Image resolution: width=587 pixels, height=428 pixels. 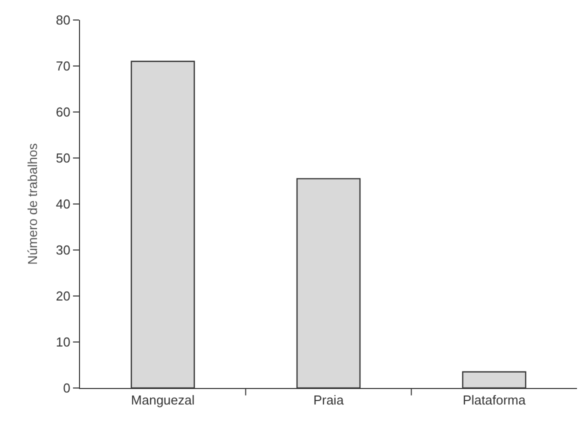 What do you see at coordinates (63, 250) in the screenshot?
I see `y-tick-label: 30` at bounding box center [63, 250].